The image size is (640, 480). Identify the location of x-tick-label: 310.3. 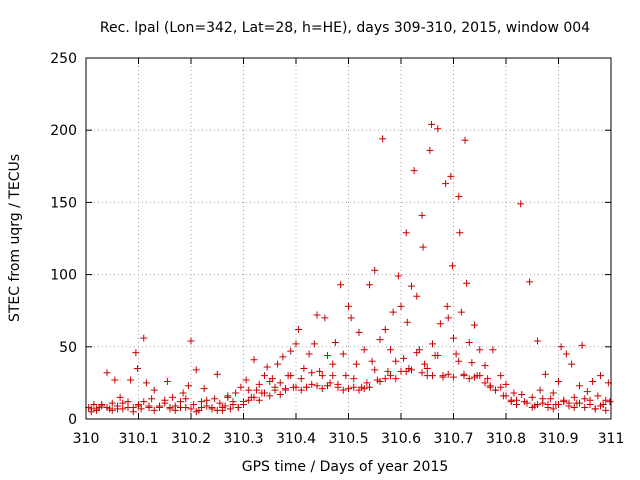
(243, 439).